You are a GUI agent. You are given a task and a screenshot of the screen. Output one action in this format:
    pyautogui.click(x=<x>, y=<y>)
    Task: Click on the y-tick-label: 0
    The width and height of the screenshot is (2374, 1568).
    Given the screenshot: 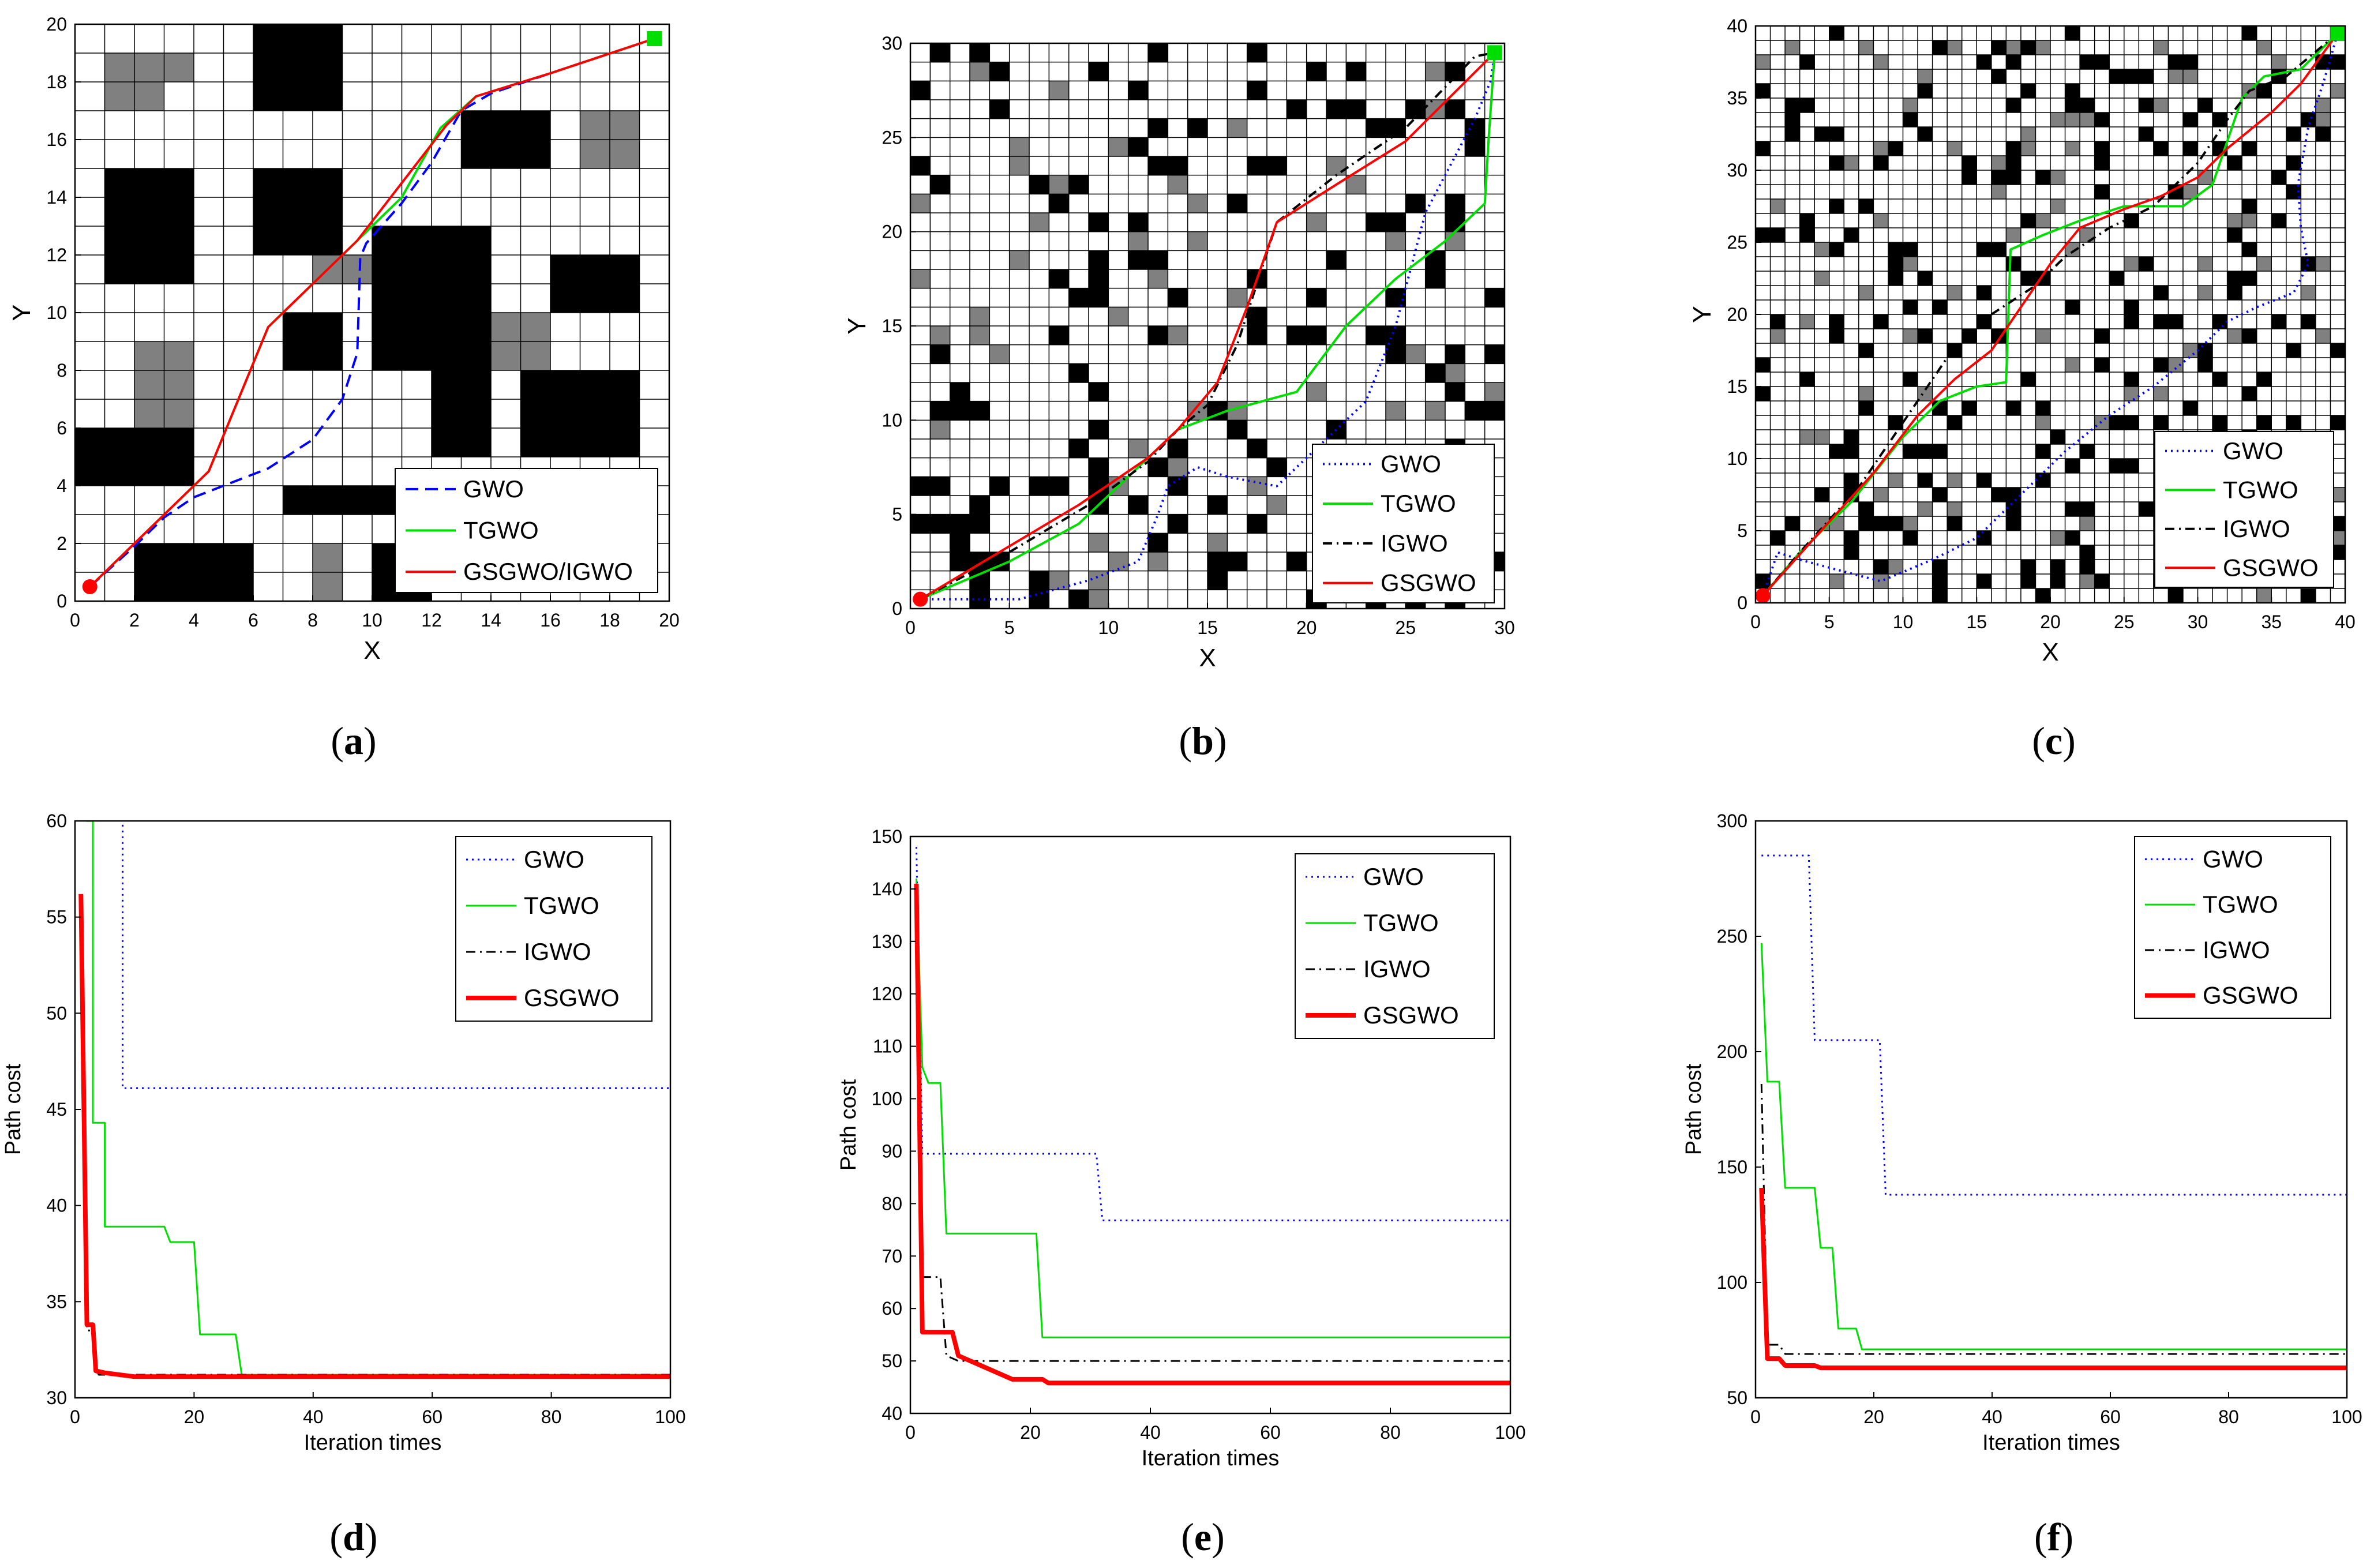 What is the action you would take?
    pyautogui.click(x=1742, y=602)
    